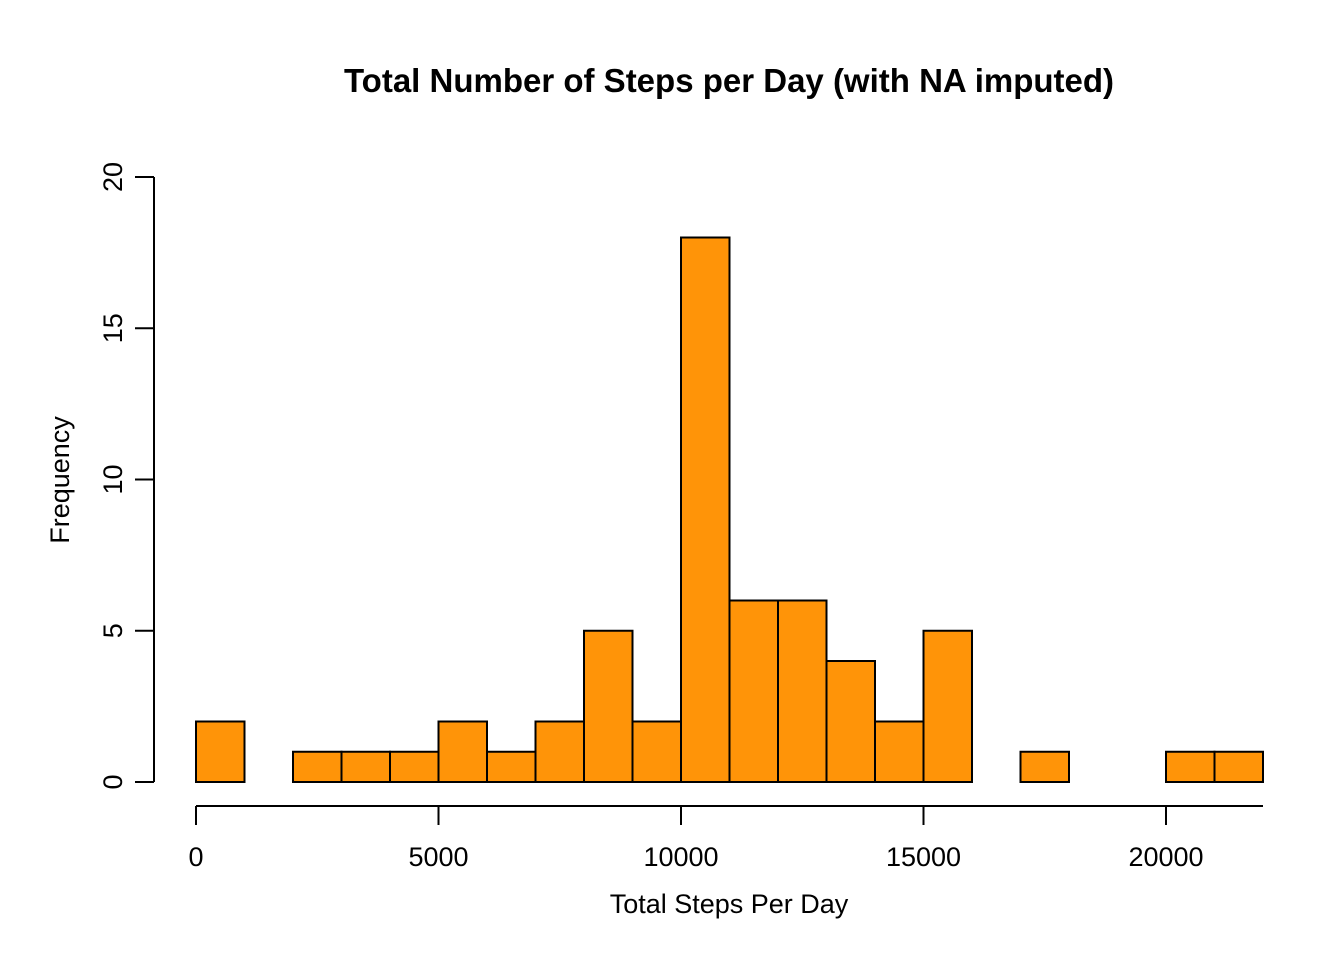 The height and width of the screenshot is (960, 1344). I want to click on x-axis-label: Total Steps Per Day, so click(729, 904).